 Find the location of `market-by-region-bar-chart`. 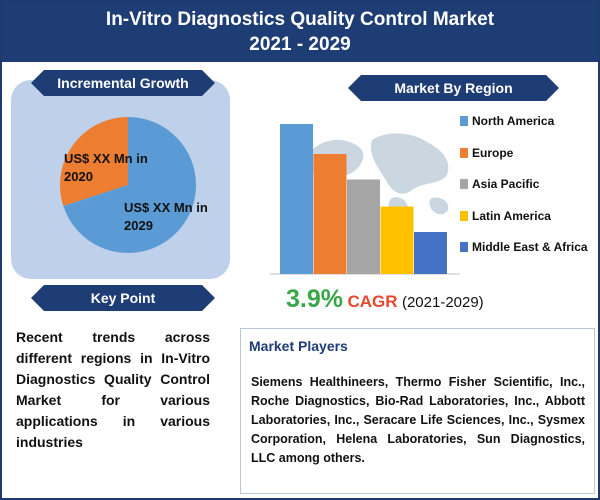

market-by-region-bar-chart is located at coordinates (365, 199).